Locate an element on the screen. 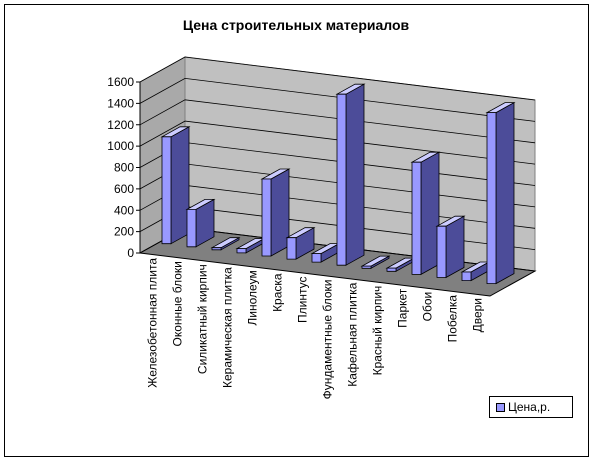 The height and width of the screenshot is (461, 593). x-tick-label: Паркет is located at coordinates (403, 308).